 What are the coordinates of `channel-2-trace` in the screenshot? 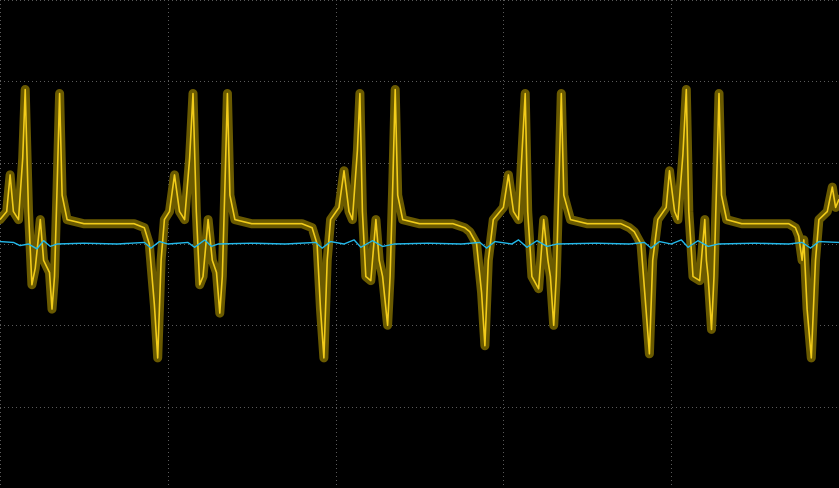 It's located at (419, 244).